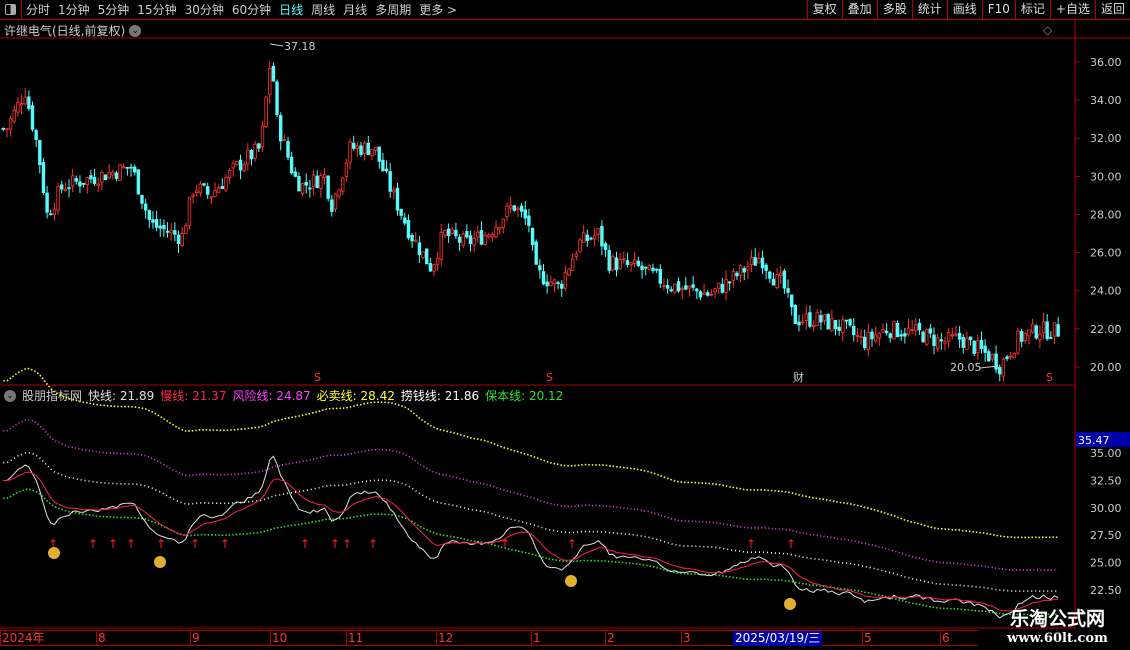 This screenshot has height=650, width=1130. I want to click on tab-period: 30分钟, so click(204, 10).